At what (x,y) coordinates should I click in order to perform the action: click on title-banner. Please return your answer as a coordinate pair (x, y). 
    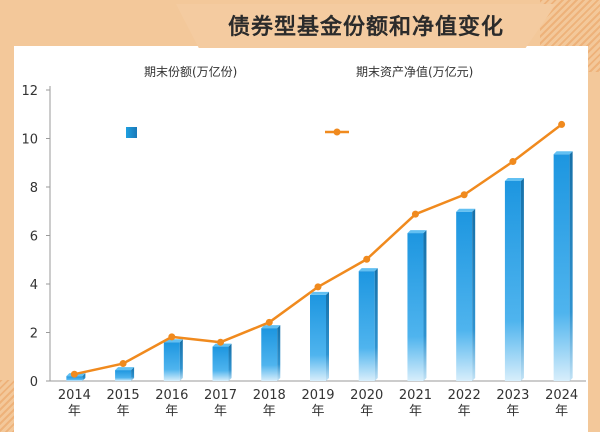
    Looking at the image, I should click on (366, 26).